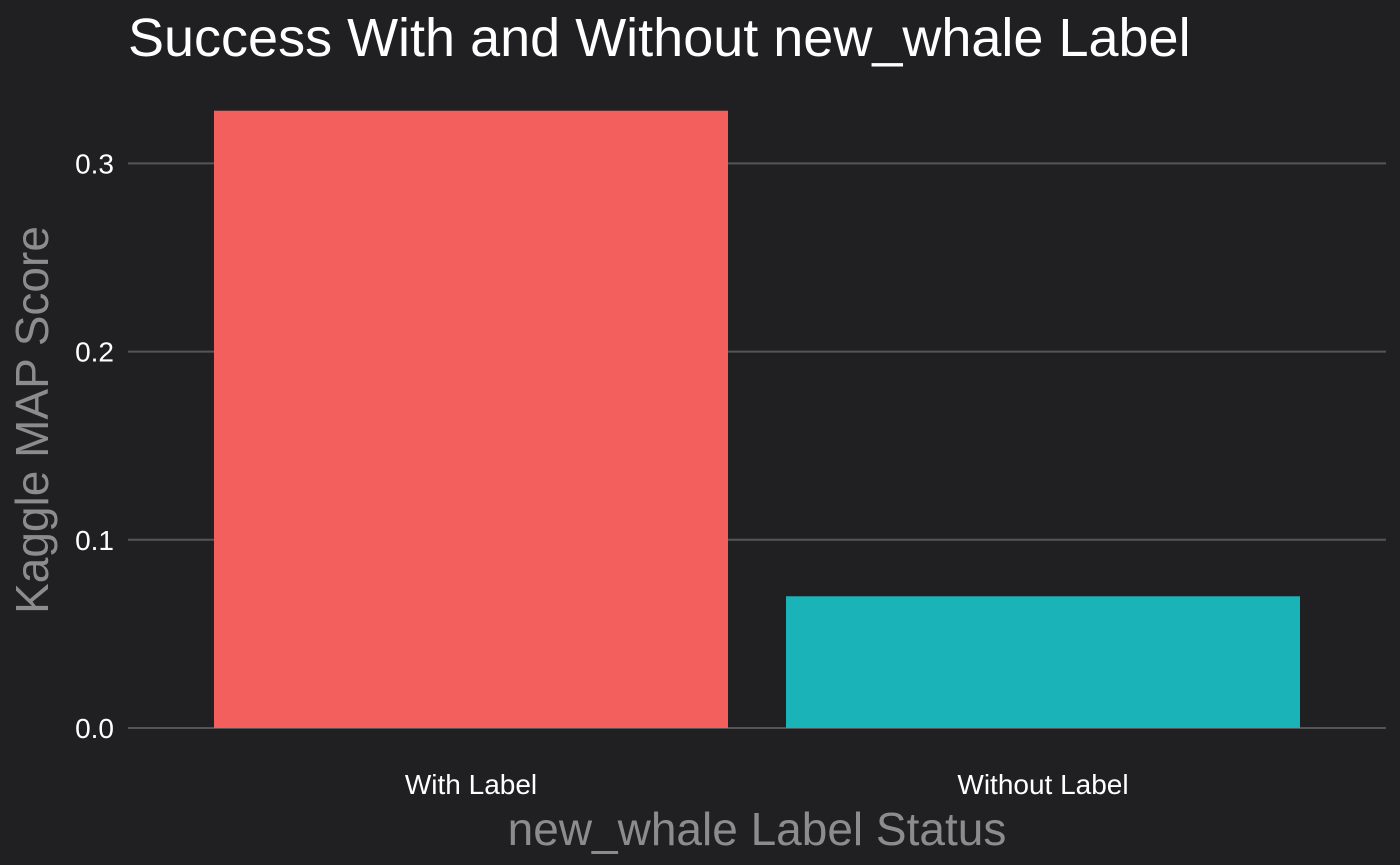 This screenshot has width=1400, height=865. I want to click on bar-without-label, so click(1043, 662).